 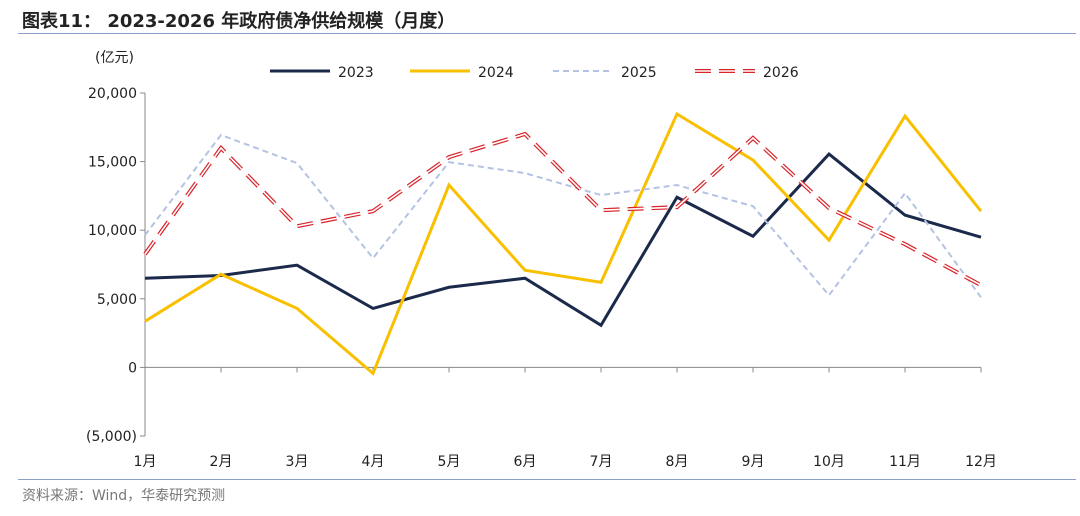 I want to click on x-tick-label: 9月, so click(x=753, y=462).